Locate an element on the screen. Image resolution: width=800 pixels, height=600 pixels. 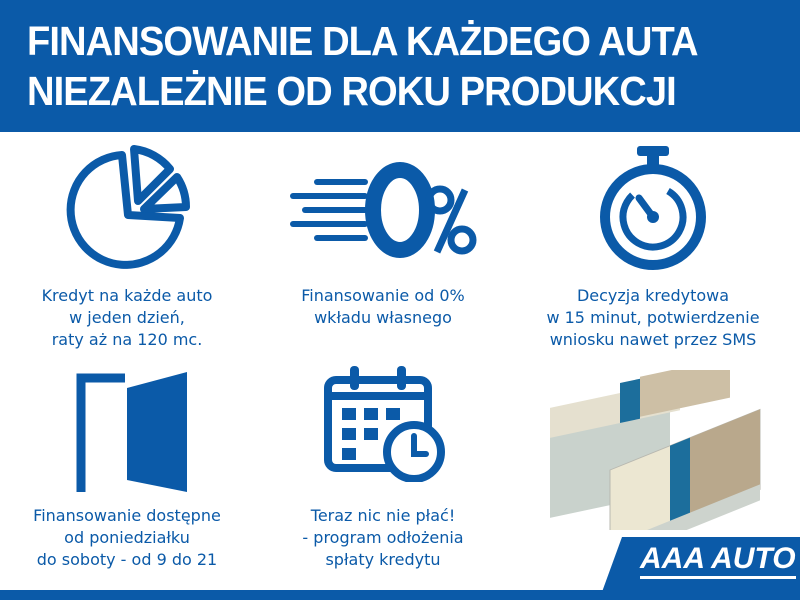
text-line: w jeden dzień, is located at coordinates (127, 317).